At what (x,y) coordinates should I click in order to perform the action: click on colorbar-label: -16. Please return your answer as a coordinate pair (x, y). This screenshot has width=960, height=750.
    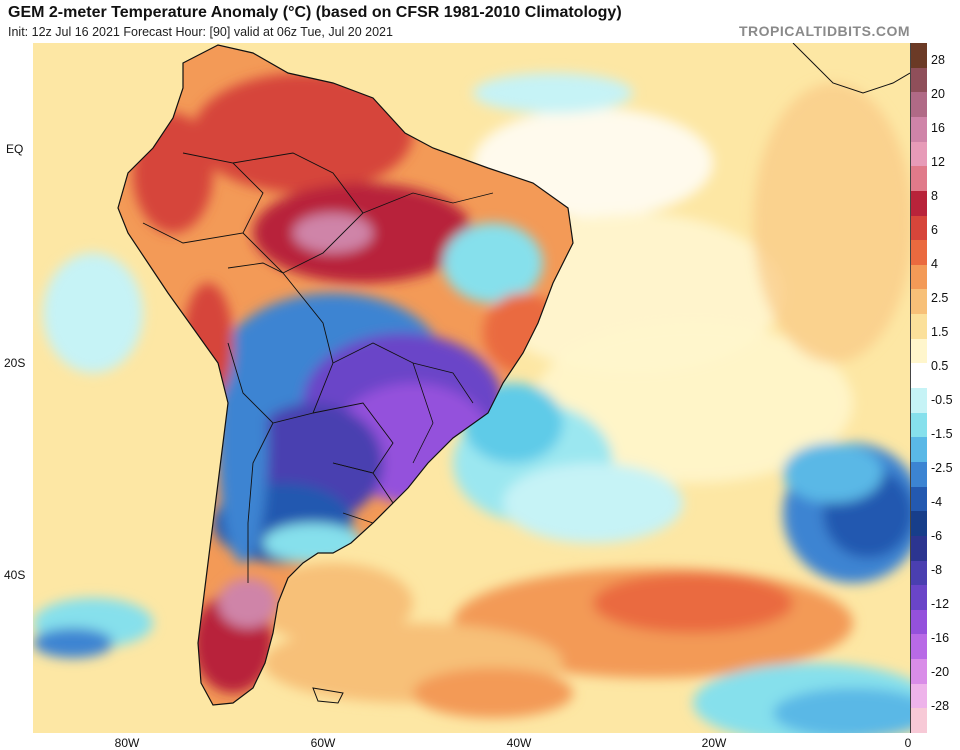
    Looking at the image, I should click on (940, 638).